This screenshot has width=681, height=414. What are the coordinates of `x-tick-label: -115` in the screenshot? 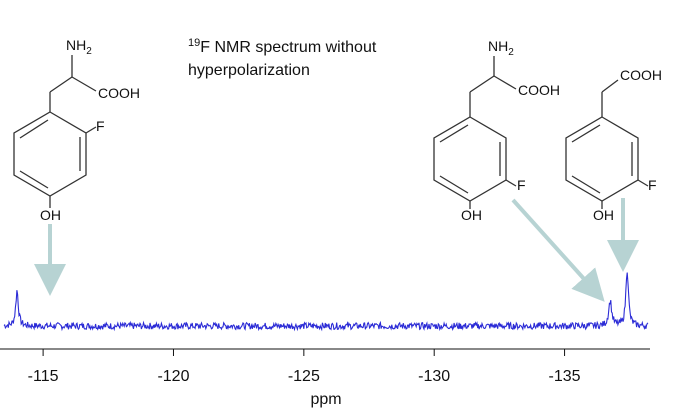 It's located at (43, 376).